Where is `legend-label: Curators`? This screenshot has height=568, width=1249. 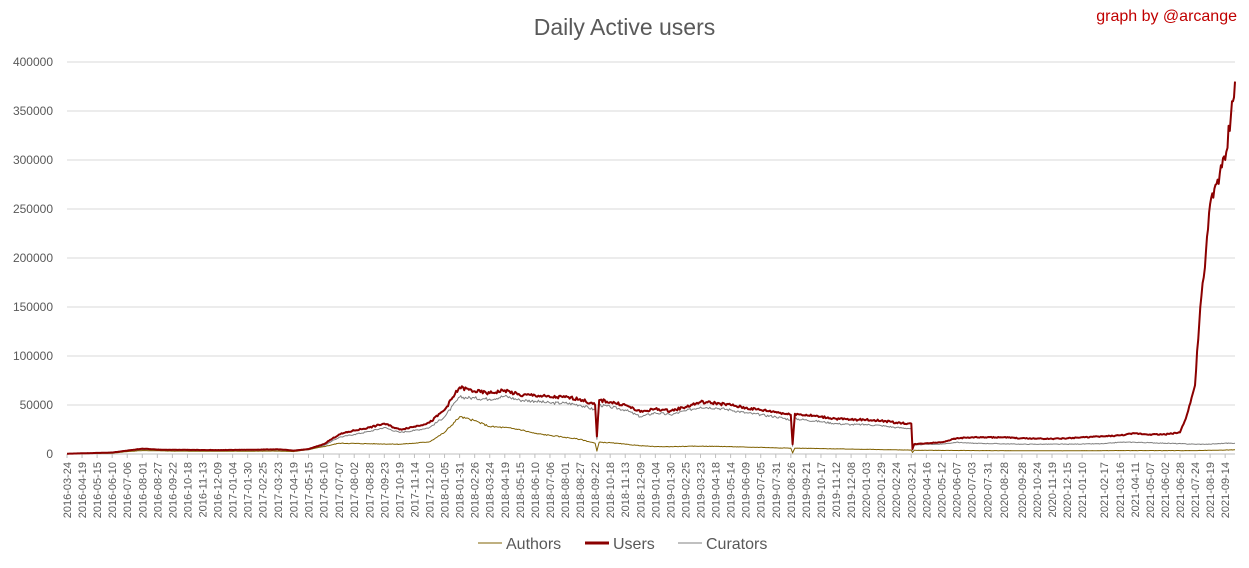
legend-label: Curators is located at coordinates (736, 544).